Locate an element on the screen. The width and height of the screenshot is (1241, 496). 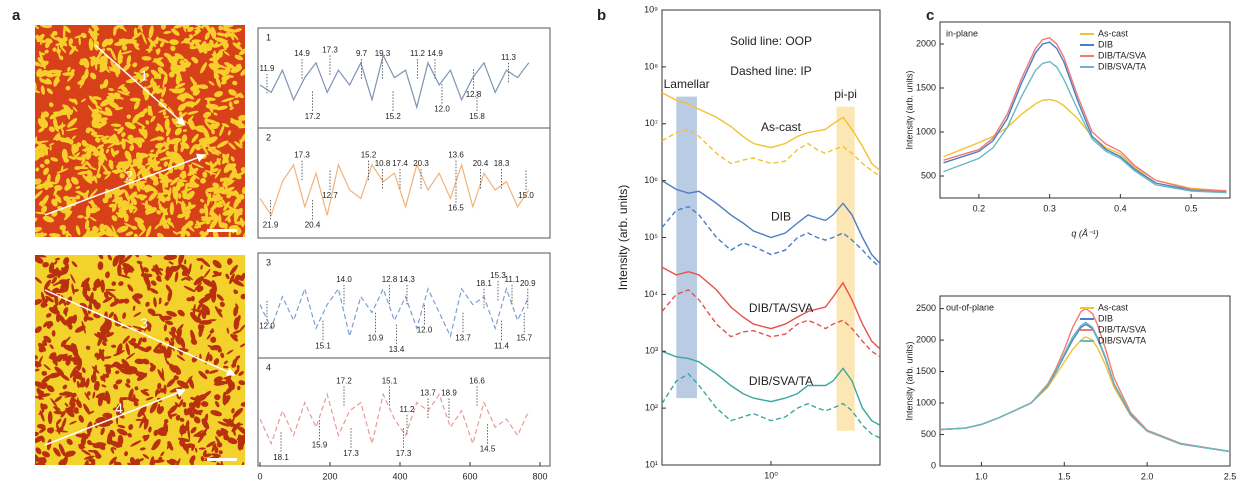
annotation: 13.7 is located at coordinates (428, 393).